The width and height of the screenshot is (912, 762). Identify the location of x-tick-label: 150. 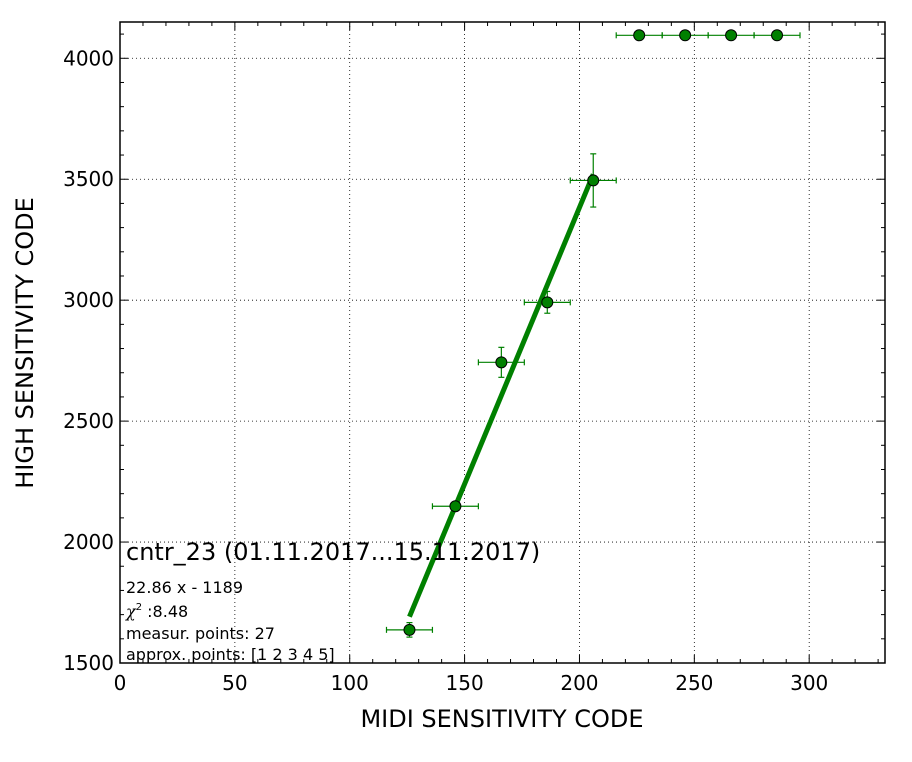
(465, 683).